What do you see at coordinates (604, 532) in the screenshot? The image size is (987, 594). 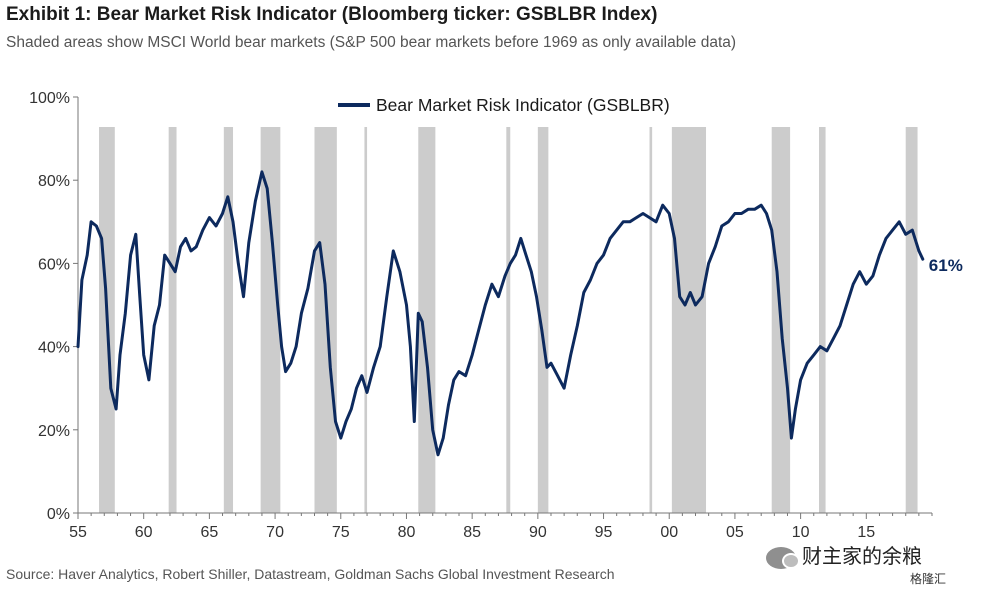 I see `x-tick-label: 95` at bounding box center [604, 532].